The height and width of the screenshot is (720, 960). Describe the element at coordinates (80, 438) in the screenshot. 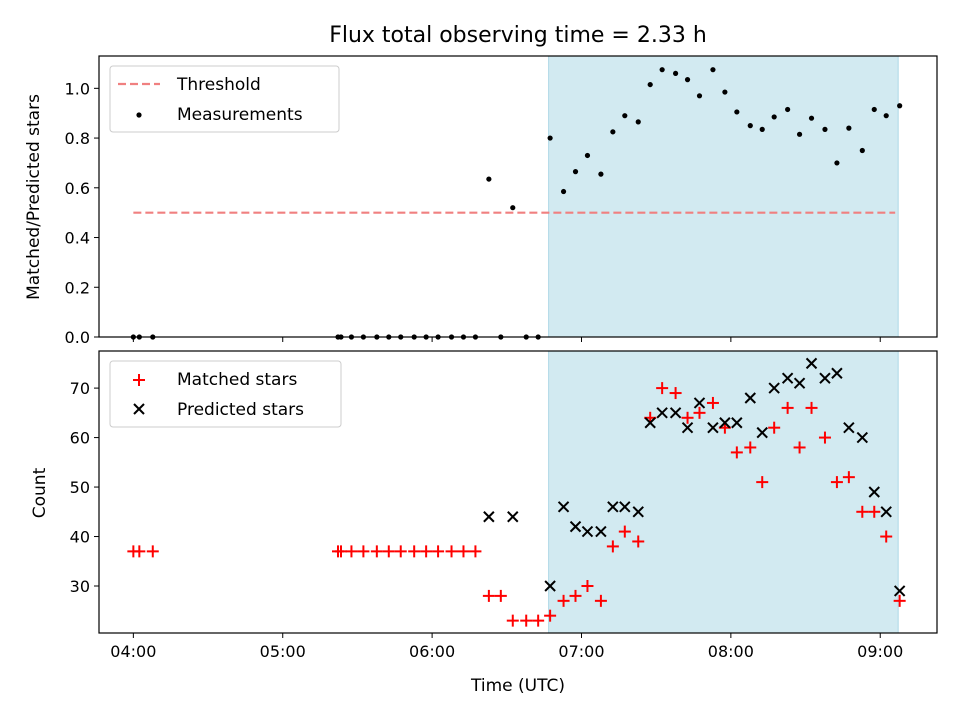

I see `bottom-y-tick-label: 60` at that location.